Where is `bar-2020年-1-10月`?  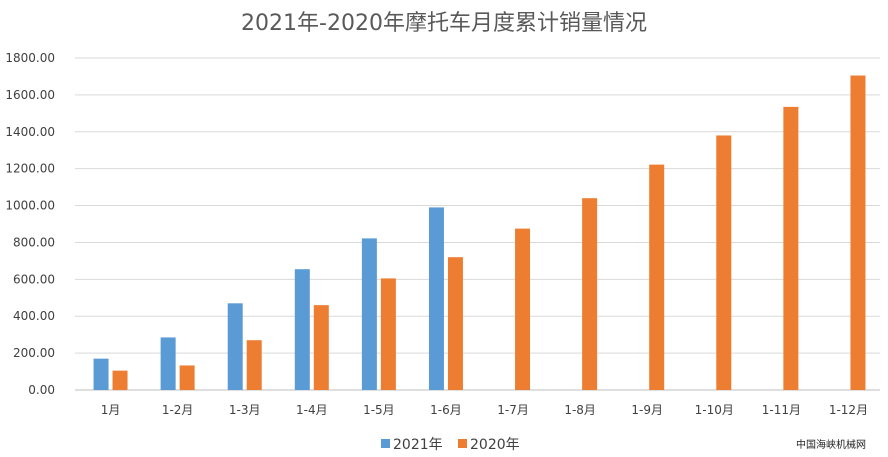
bar-2020年-1-10月 is located at coordinates (724, 262).